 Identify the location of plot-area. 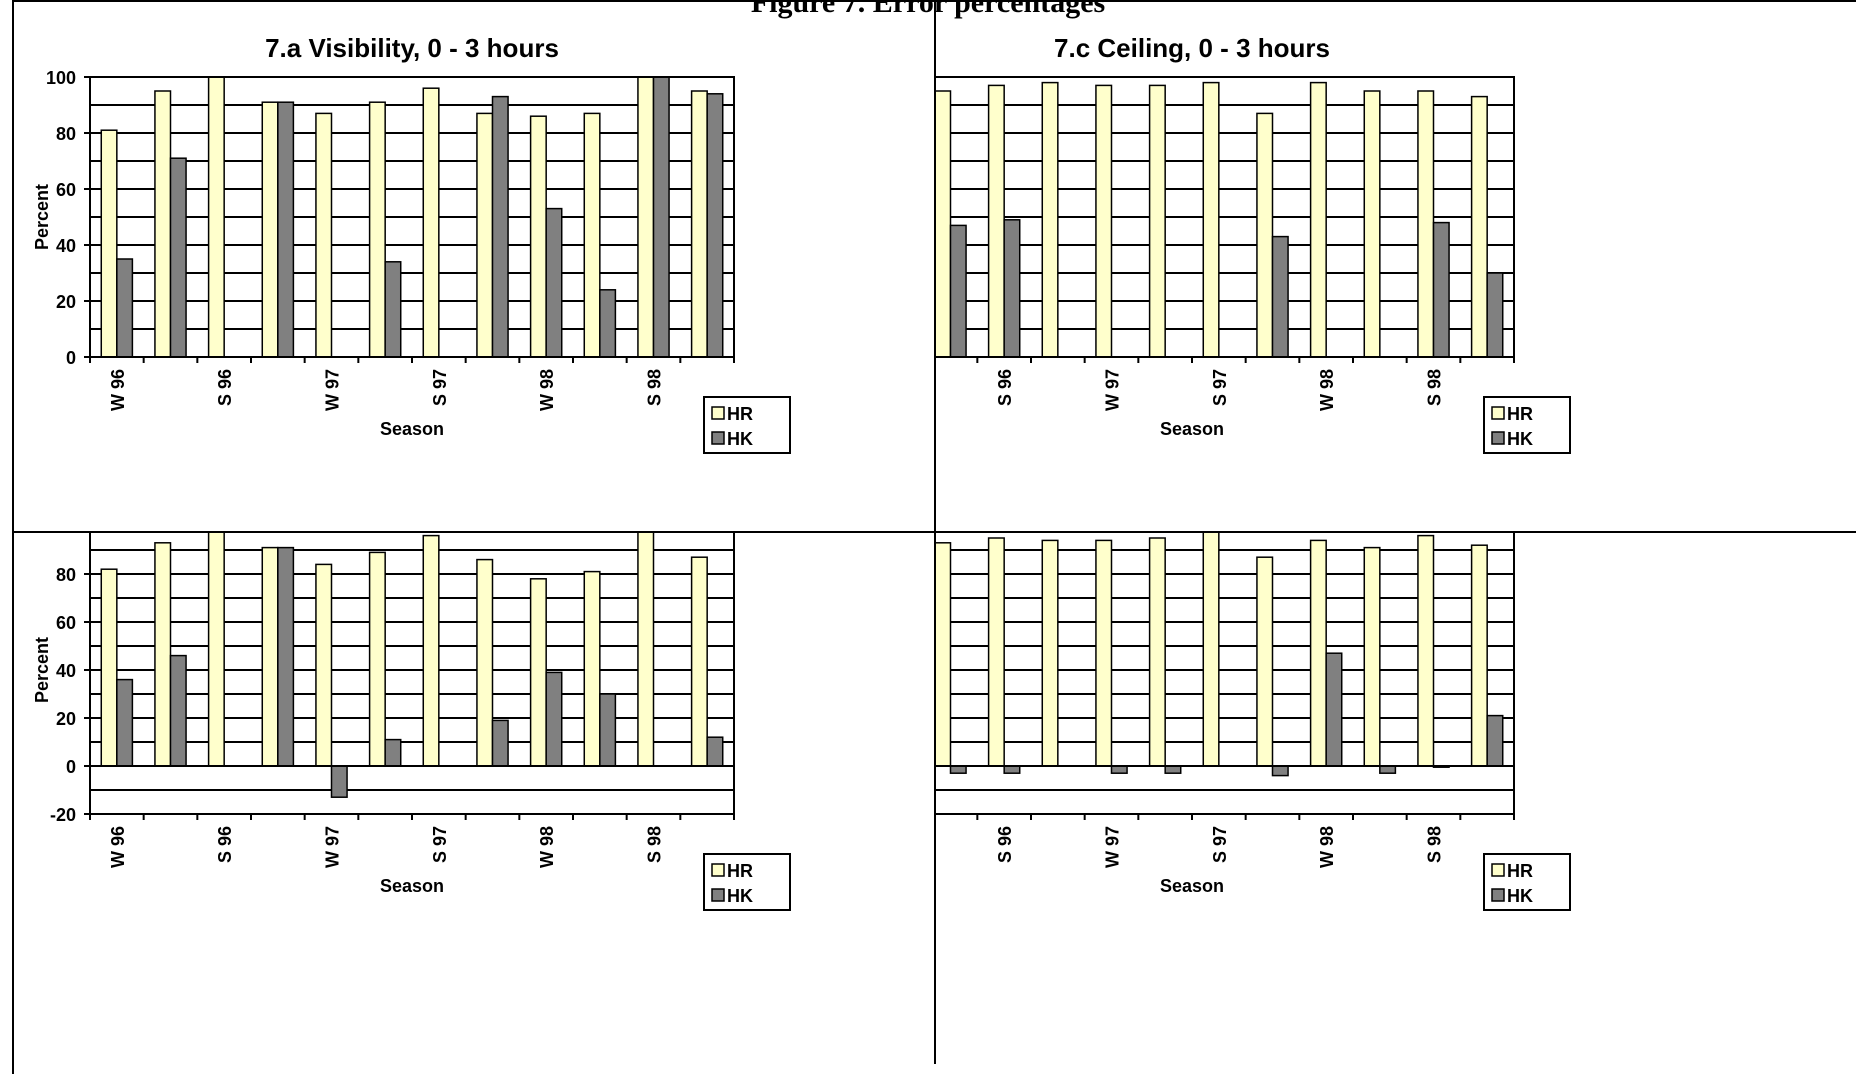
(412, 673).